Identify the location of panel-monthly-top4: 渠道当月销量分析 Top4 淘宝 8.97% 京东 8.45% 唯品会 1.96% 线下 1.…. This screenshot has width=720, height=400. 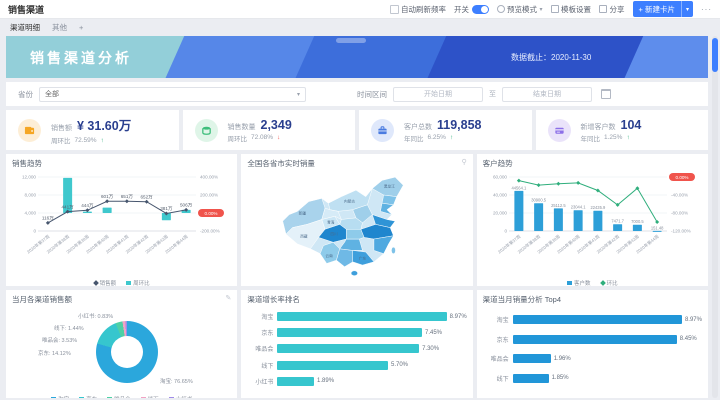
(592, 344).